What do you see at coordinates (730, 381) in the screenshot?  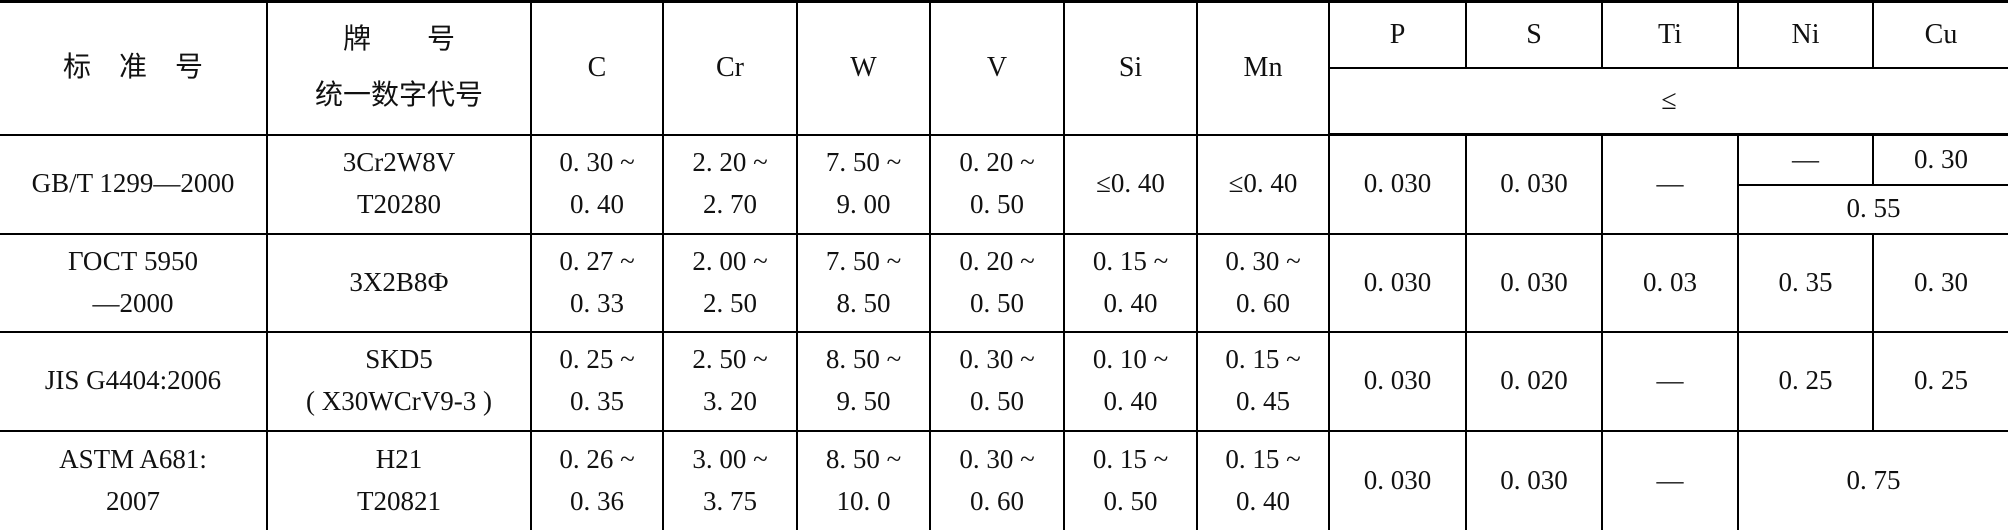 I see `cell-cr: 2. 50 ~ 3. 20` at bounding box center [730, 381].